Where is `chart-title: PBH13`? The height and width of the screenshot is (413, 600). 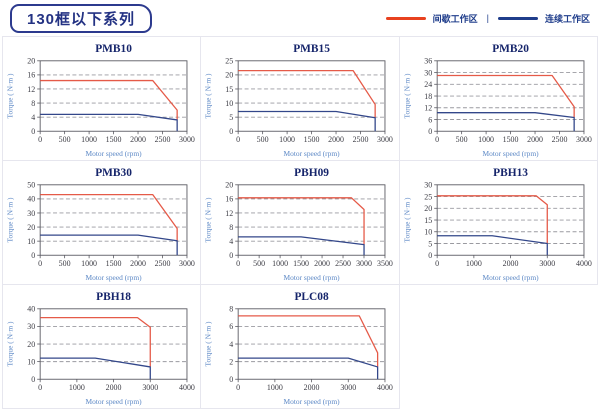
chart-title: PBH13 is located at coordinates (510, 173).